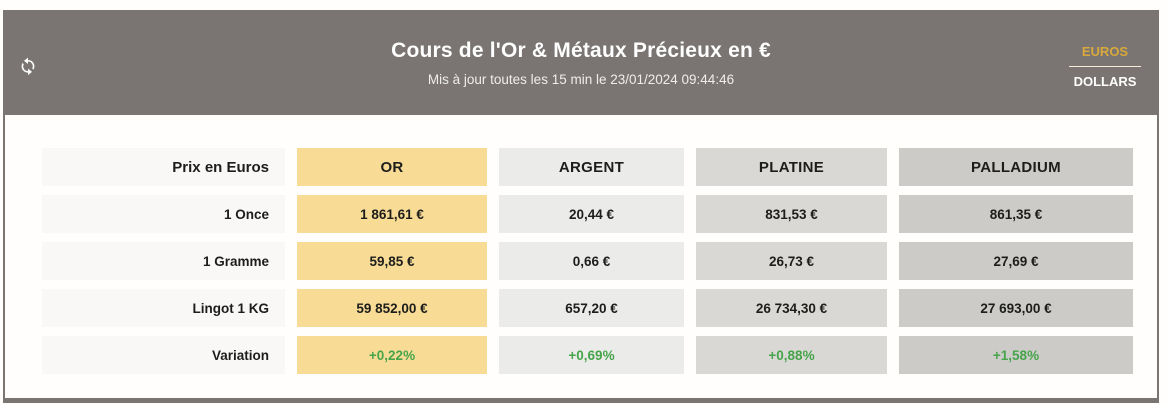 The height and width of the screenshot is (405, 1168). Describe the element at coordinates (392, 214) in the screenshot. I see `price-cell-or-once: 1 861,61 €` at that location.